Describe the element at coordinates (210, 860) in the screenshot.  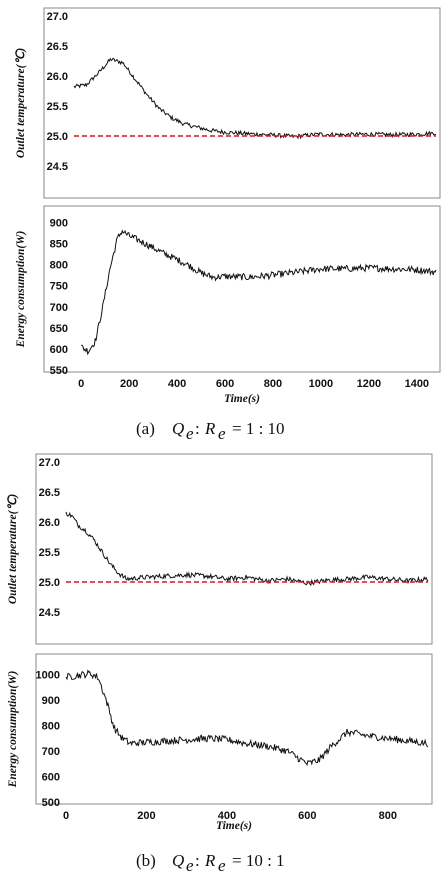
I see `caption-b-r: R` at that location.